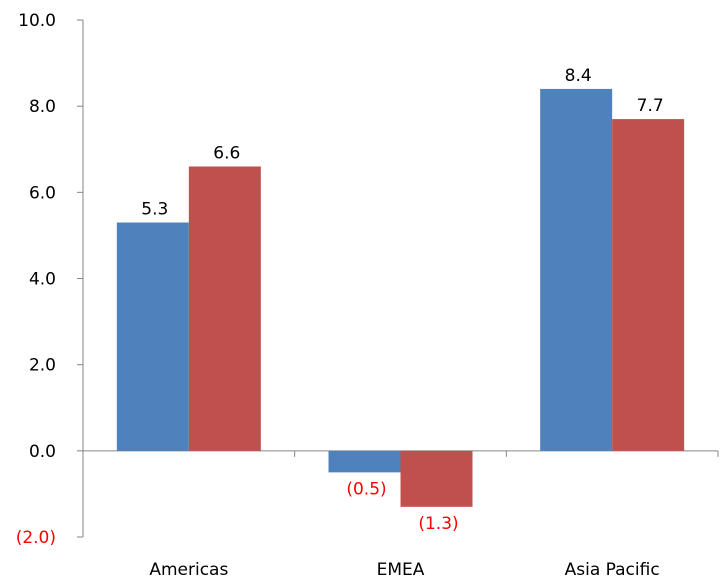 This screenshot has width=721, height=585. Describe the element at coordinates (42, 107) in the screenshot. I see `y-tick-label: 8.0` at that location.